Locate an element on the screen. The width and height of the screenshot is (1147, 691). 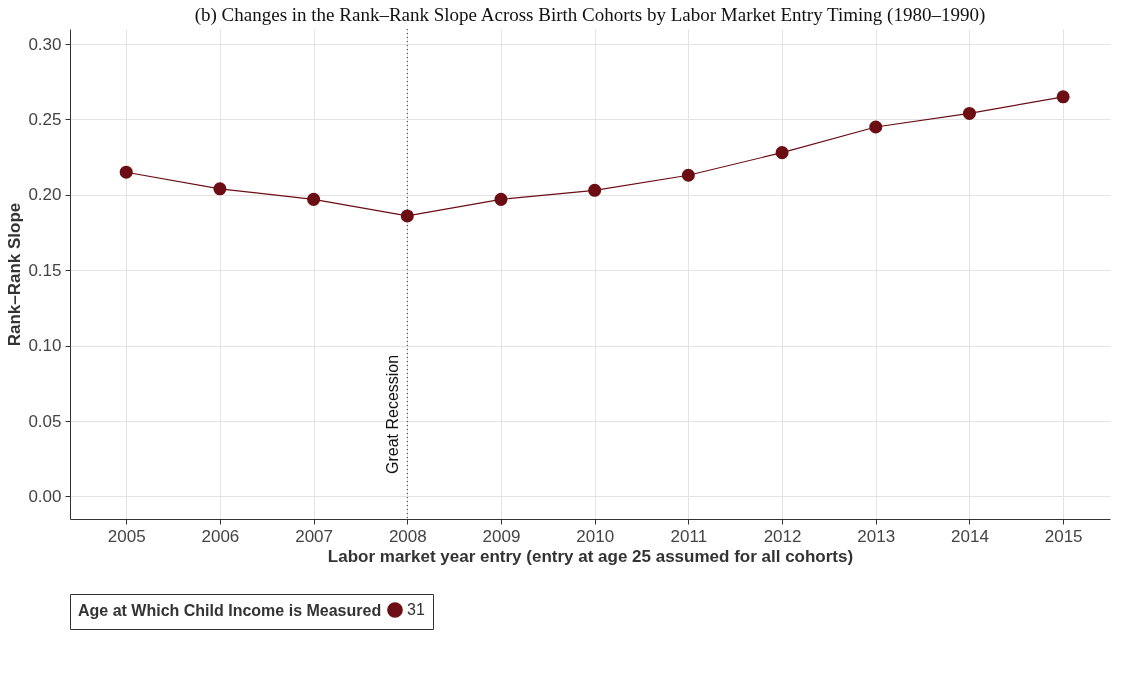
y-axis-title: Rank–Rank Slope is located at coordinates (15, 274).